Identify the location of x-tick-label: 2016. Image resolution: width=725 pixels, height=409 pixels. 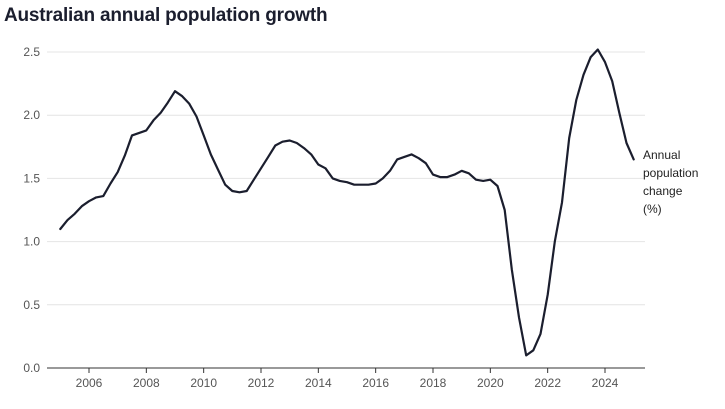
(375, 383).